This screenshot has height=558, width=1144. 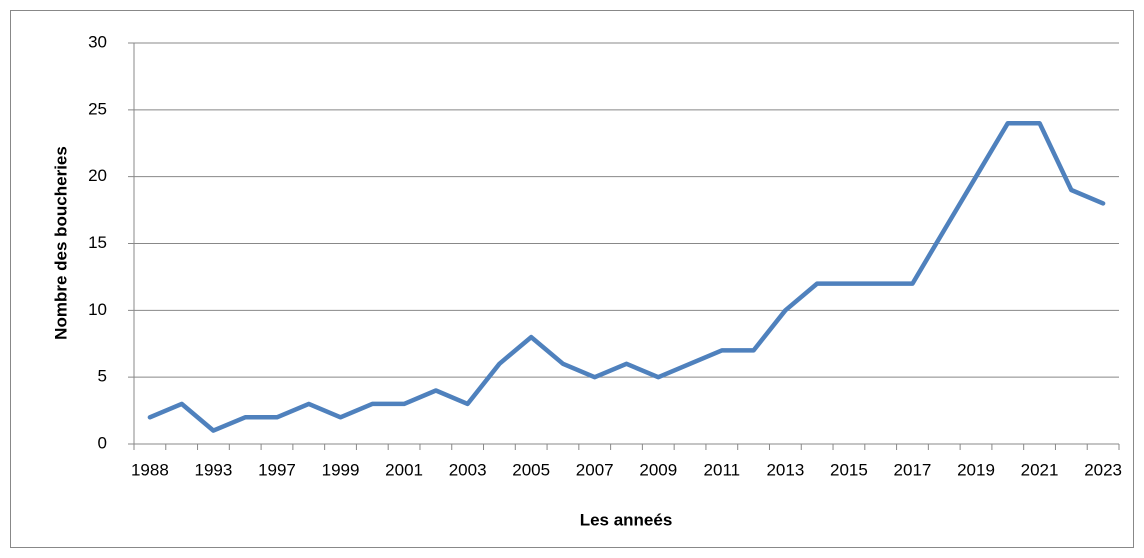 What do you see at coordinates (341, 469) in the screenshot?
I see `x-tick-label: 1999` at bounding box center [341, 469].